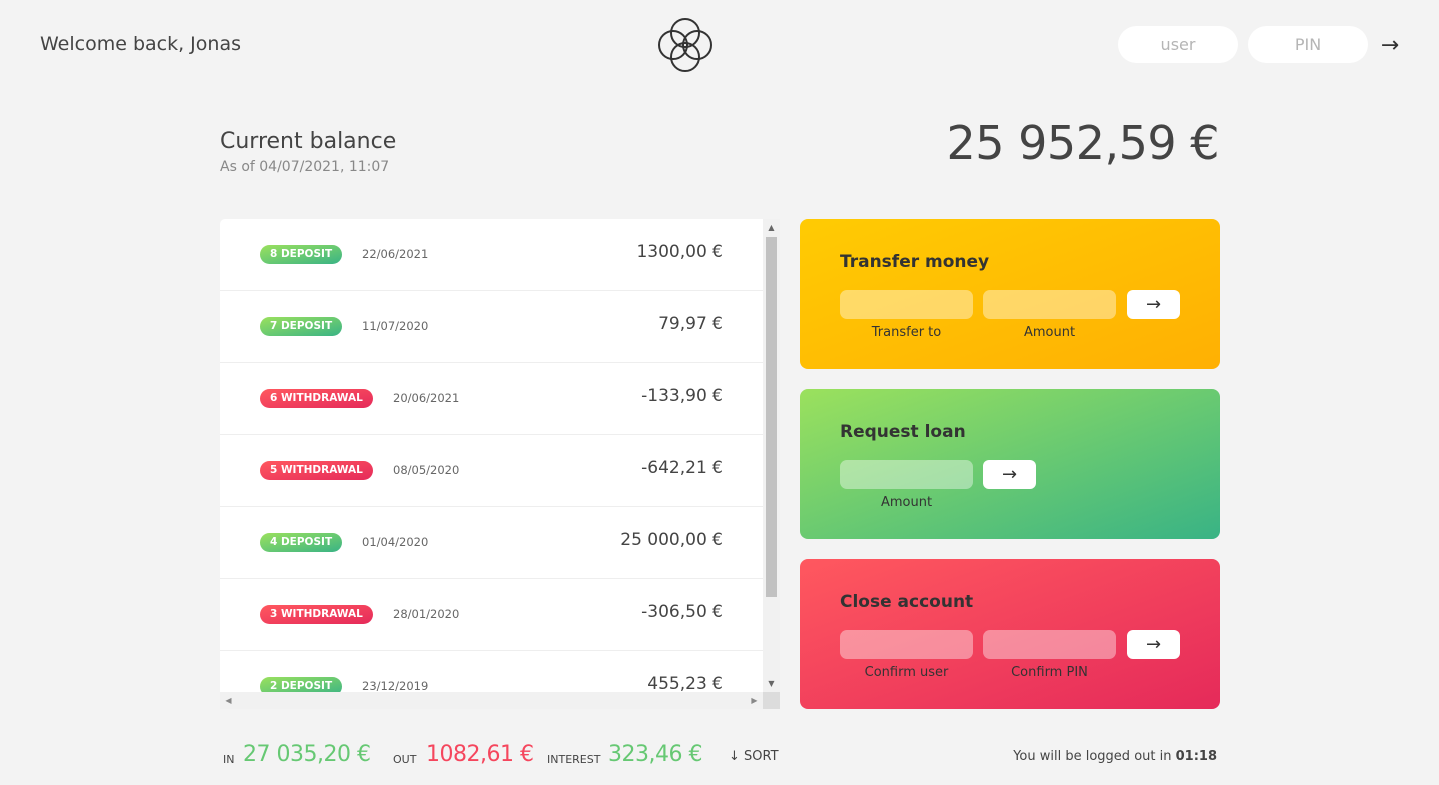 The width and height of the screenshot is (1439, 785). I want to click on movement-value: 79,97 €, so click(690, 324).